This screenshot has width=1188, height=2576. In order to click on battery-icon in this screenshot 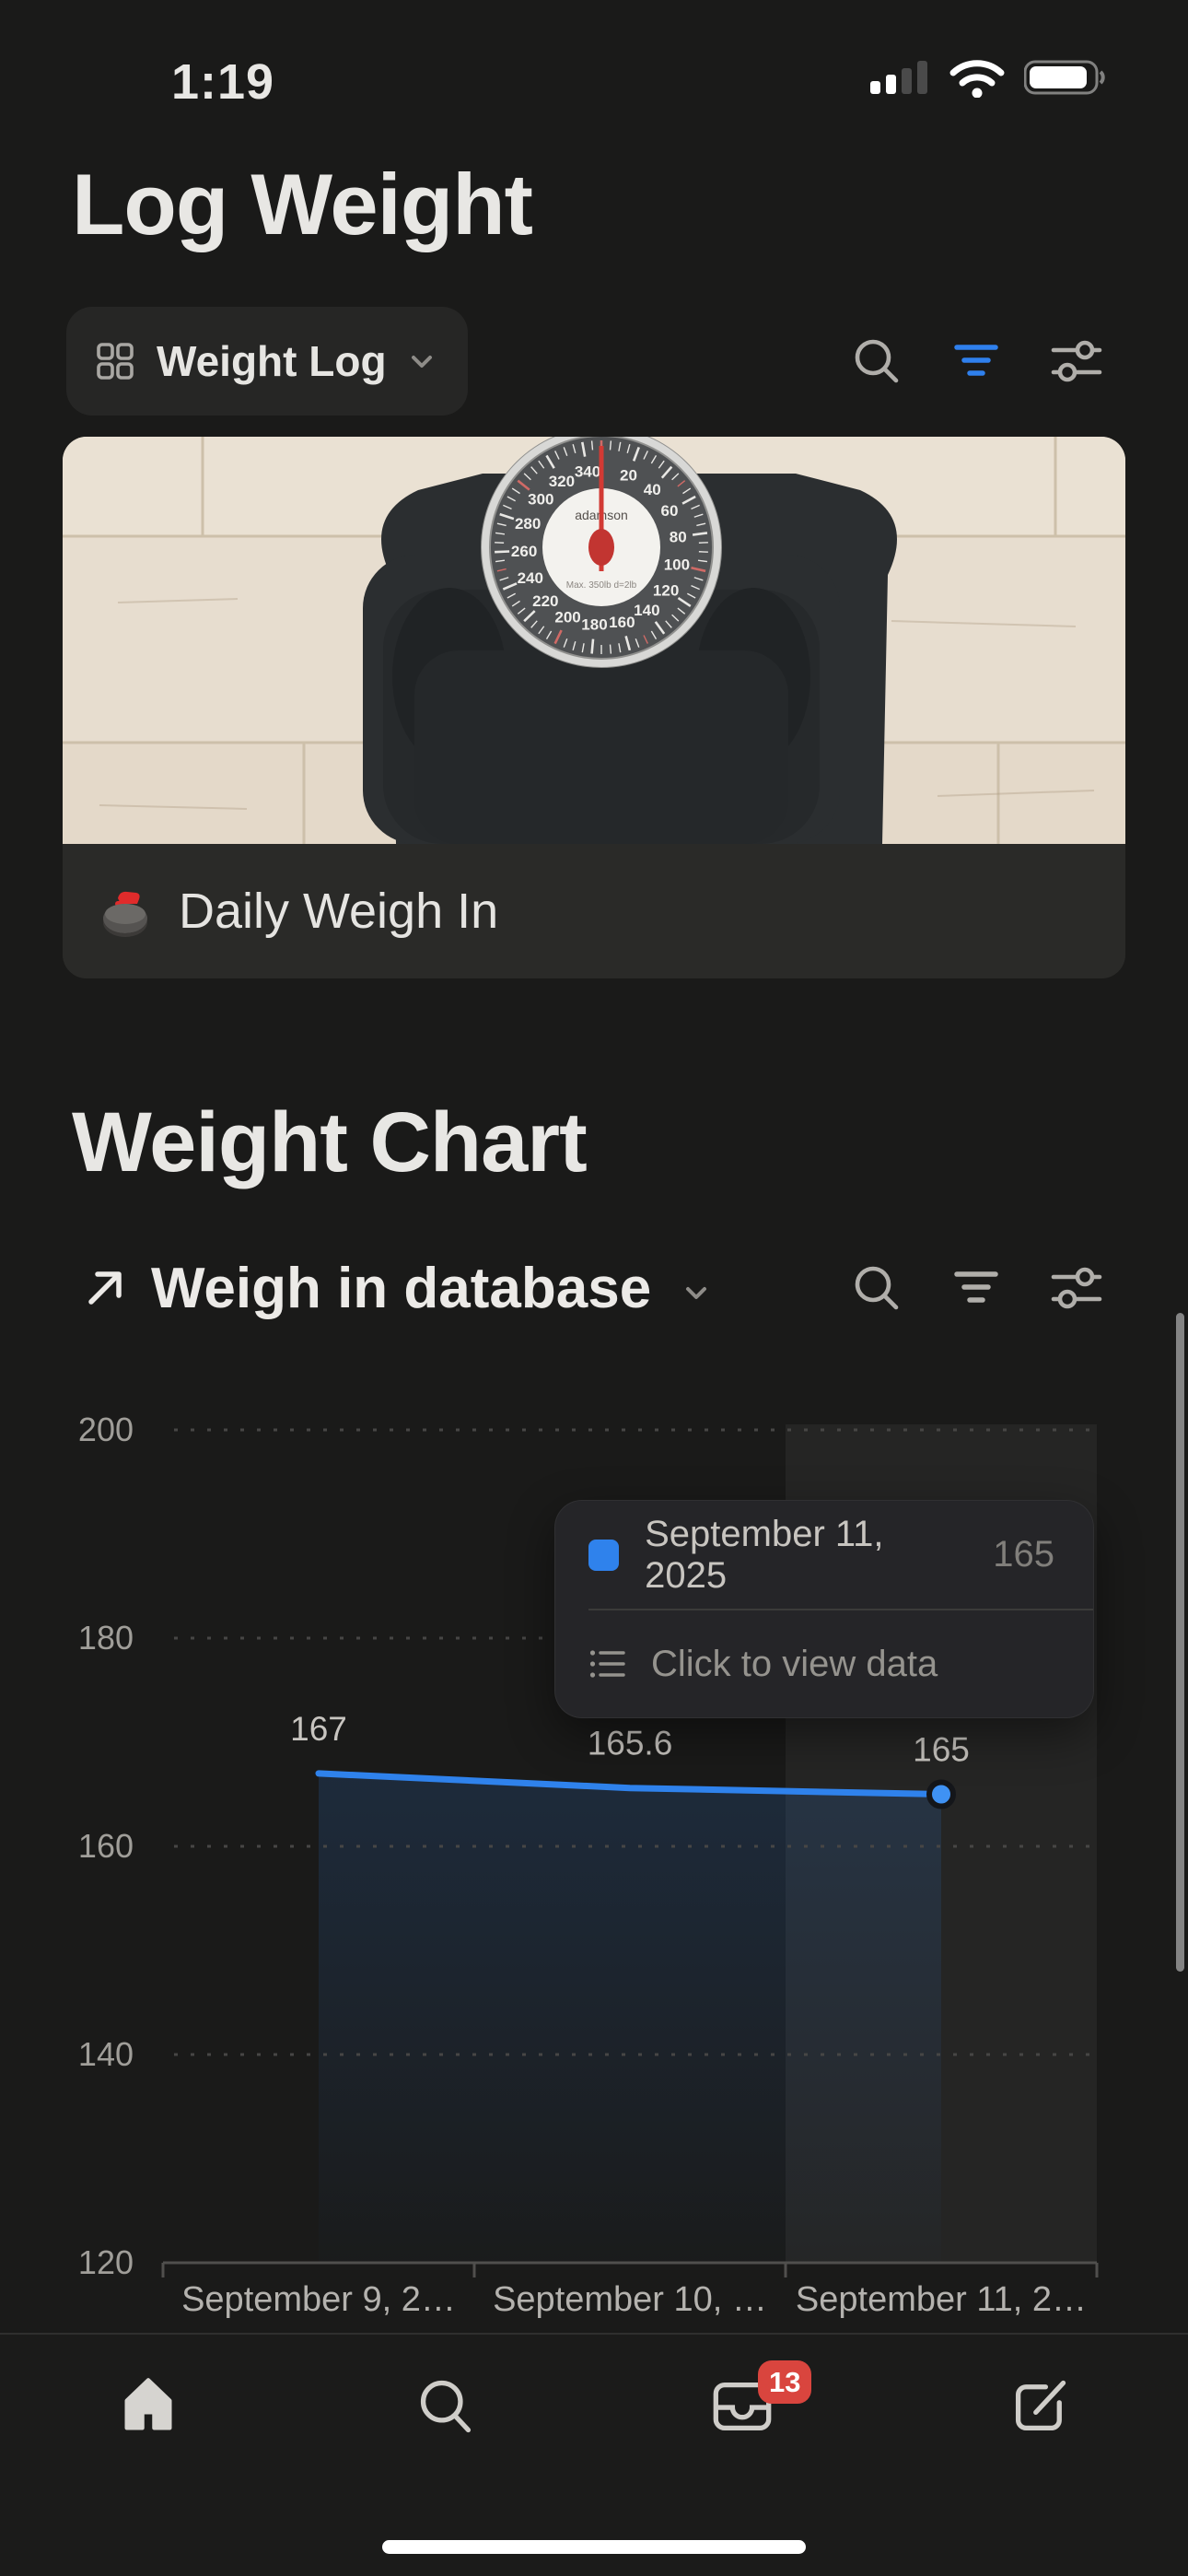, I will do `click(1064, 77)`.